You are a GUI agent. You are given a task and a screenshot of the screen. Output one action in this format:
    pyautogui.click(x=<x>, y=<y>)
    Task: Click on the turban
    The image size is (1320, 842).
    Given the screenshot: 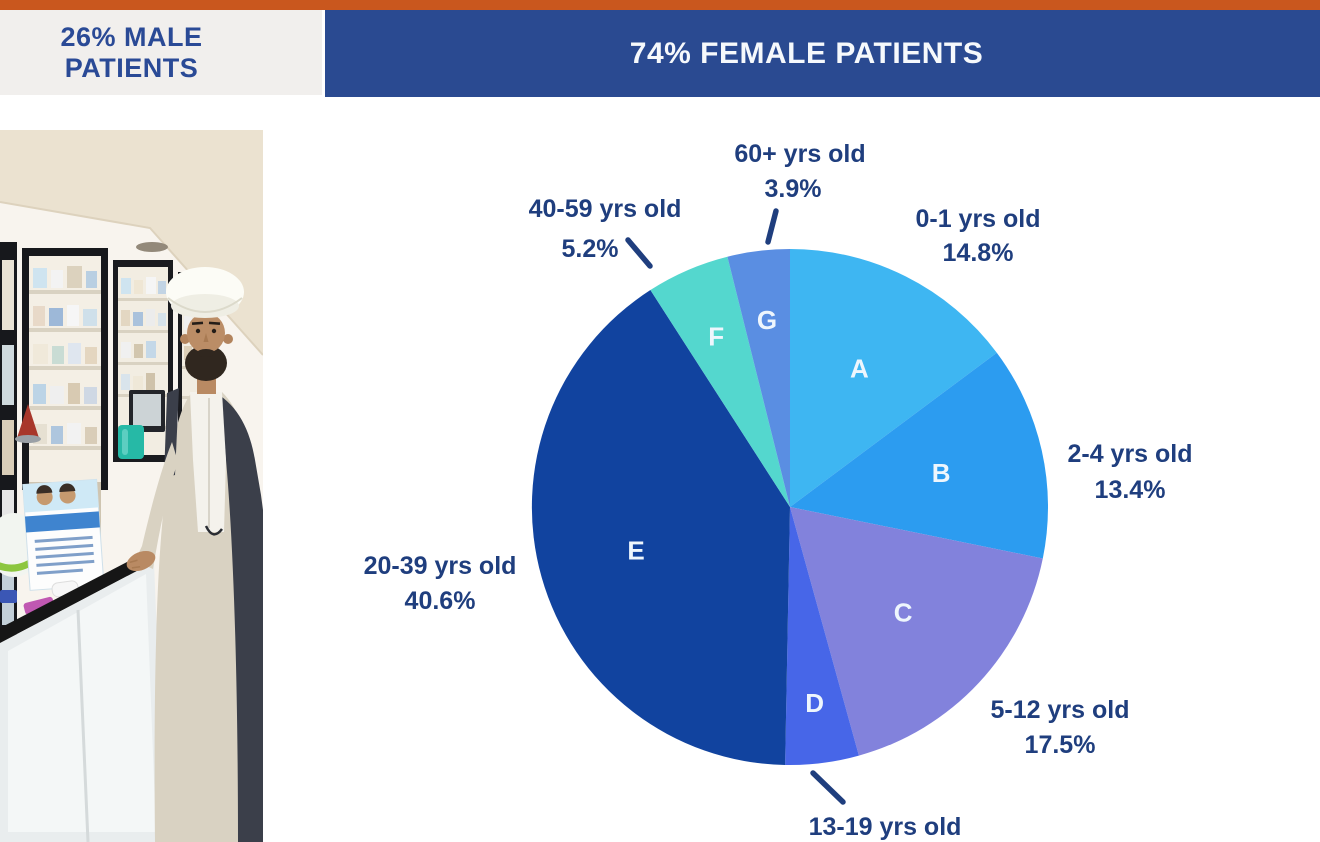 What is the action you would take?
    pyautogui.click(x=205, y=292)
    